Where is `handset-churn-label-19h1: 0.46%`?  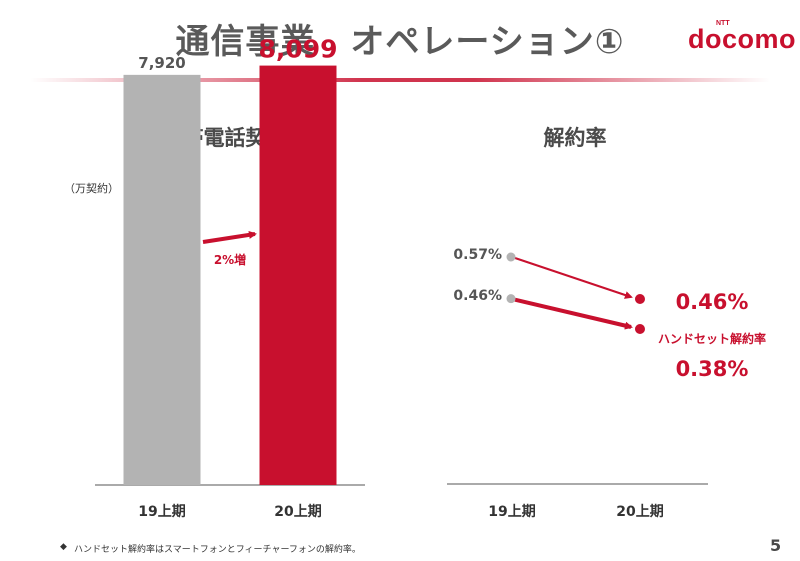
handset-churn-label-19h1: 0.46% is located at coordinates (477, 296).